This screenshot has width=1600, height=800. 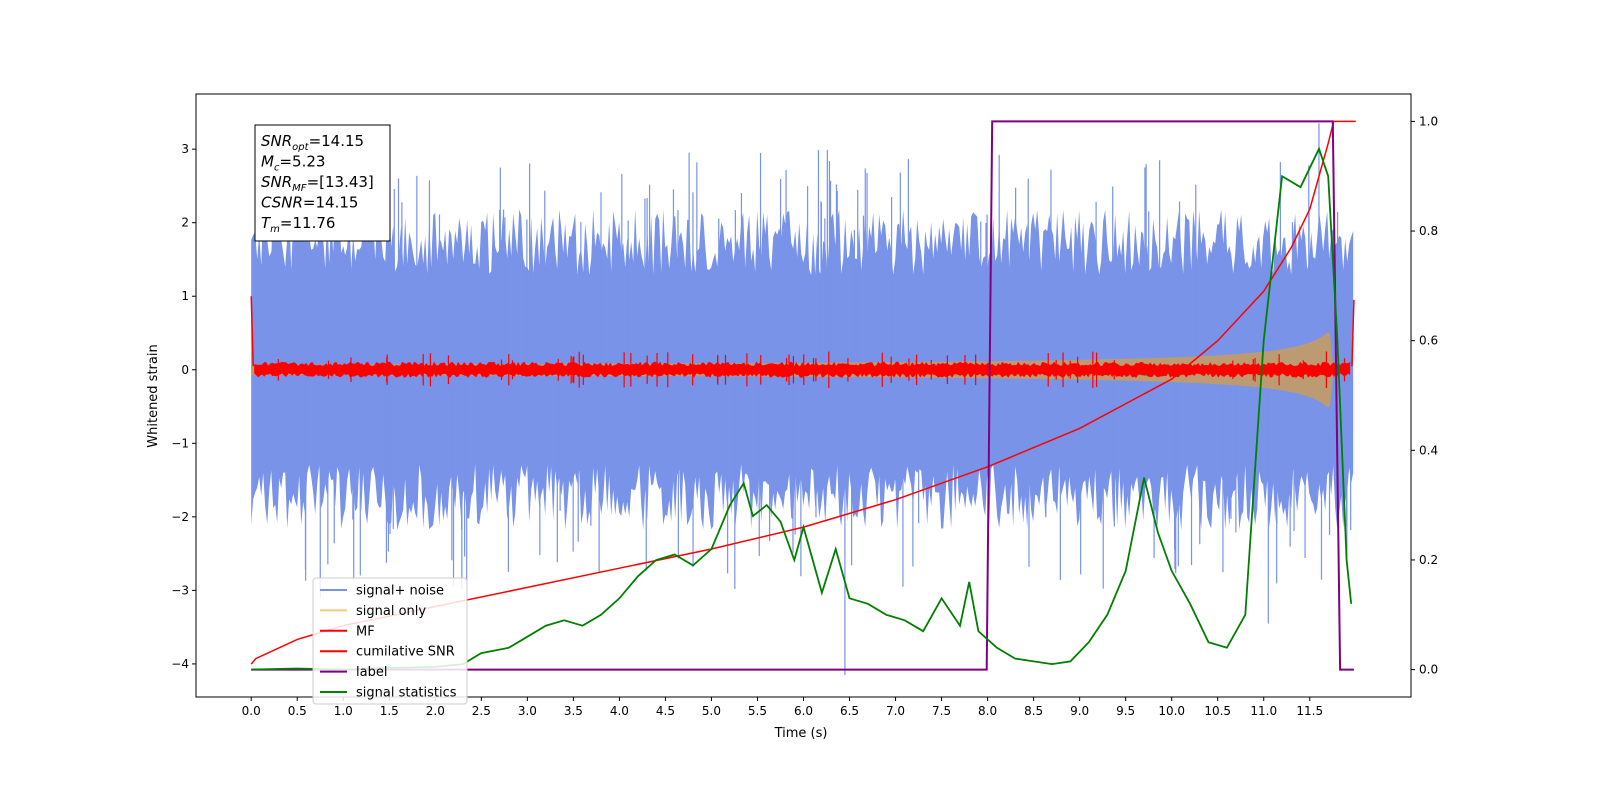 I want to click on mf-line, so click(x=802, y=369).